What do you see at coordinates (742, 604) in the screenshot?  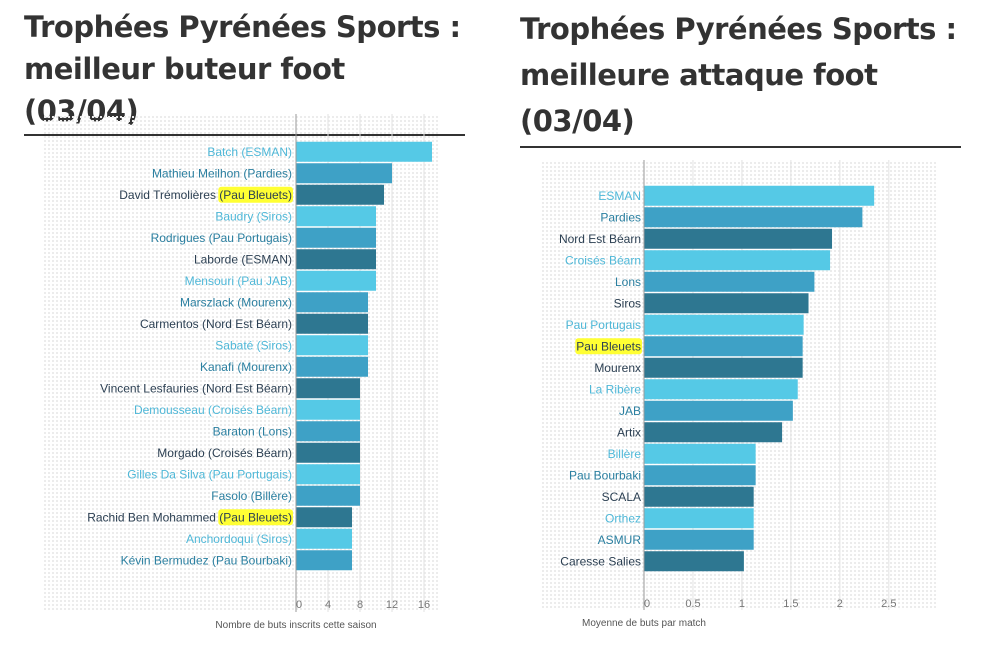 I see `x-tick-label: 1` at bounding box center [742, 604].